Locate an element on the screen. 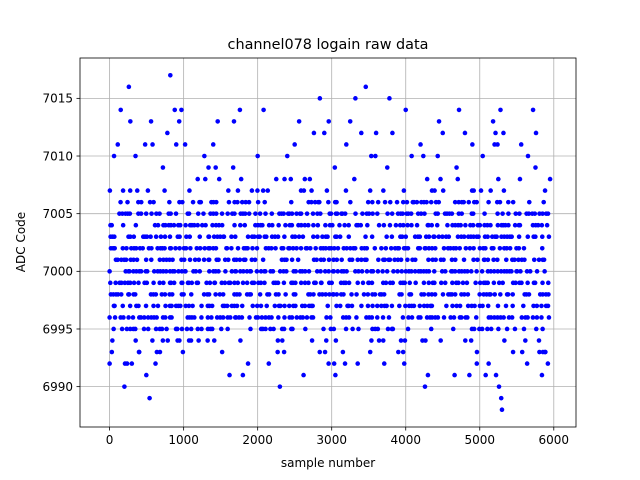 This screenshot has width=640, height=480. y-axis-label: ADC Code is located at coordinates (21, 242).